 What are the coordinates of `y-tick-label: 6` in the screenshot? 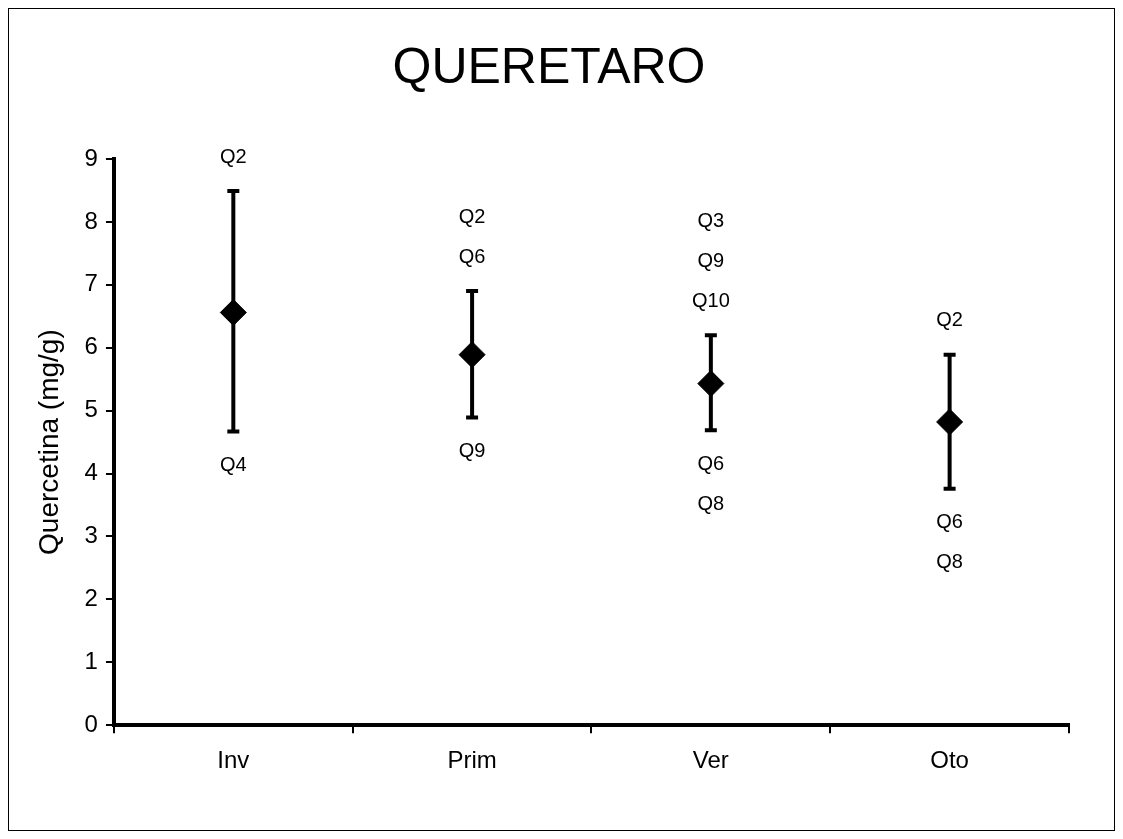 It's located at (91, 346).